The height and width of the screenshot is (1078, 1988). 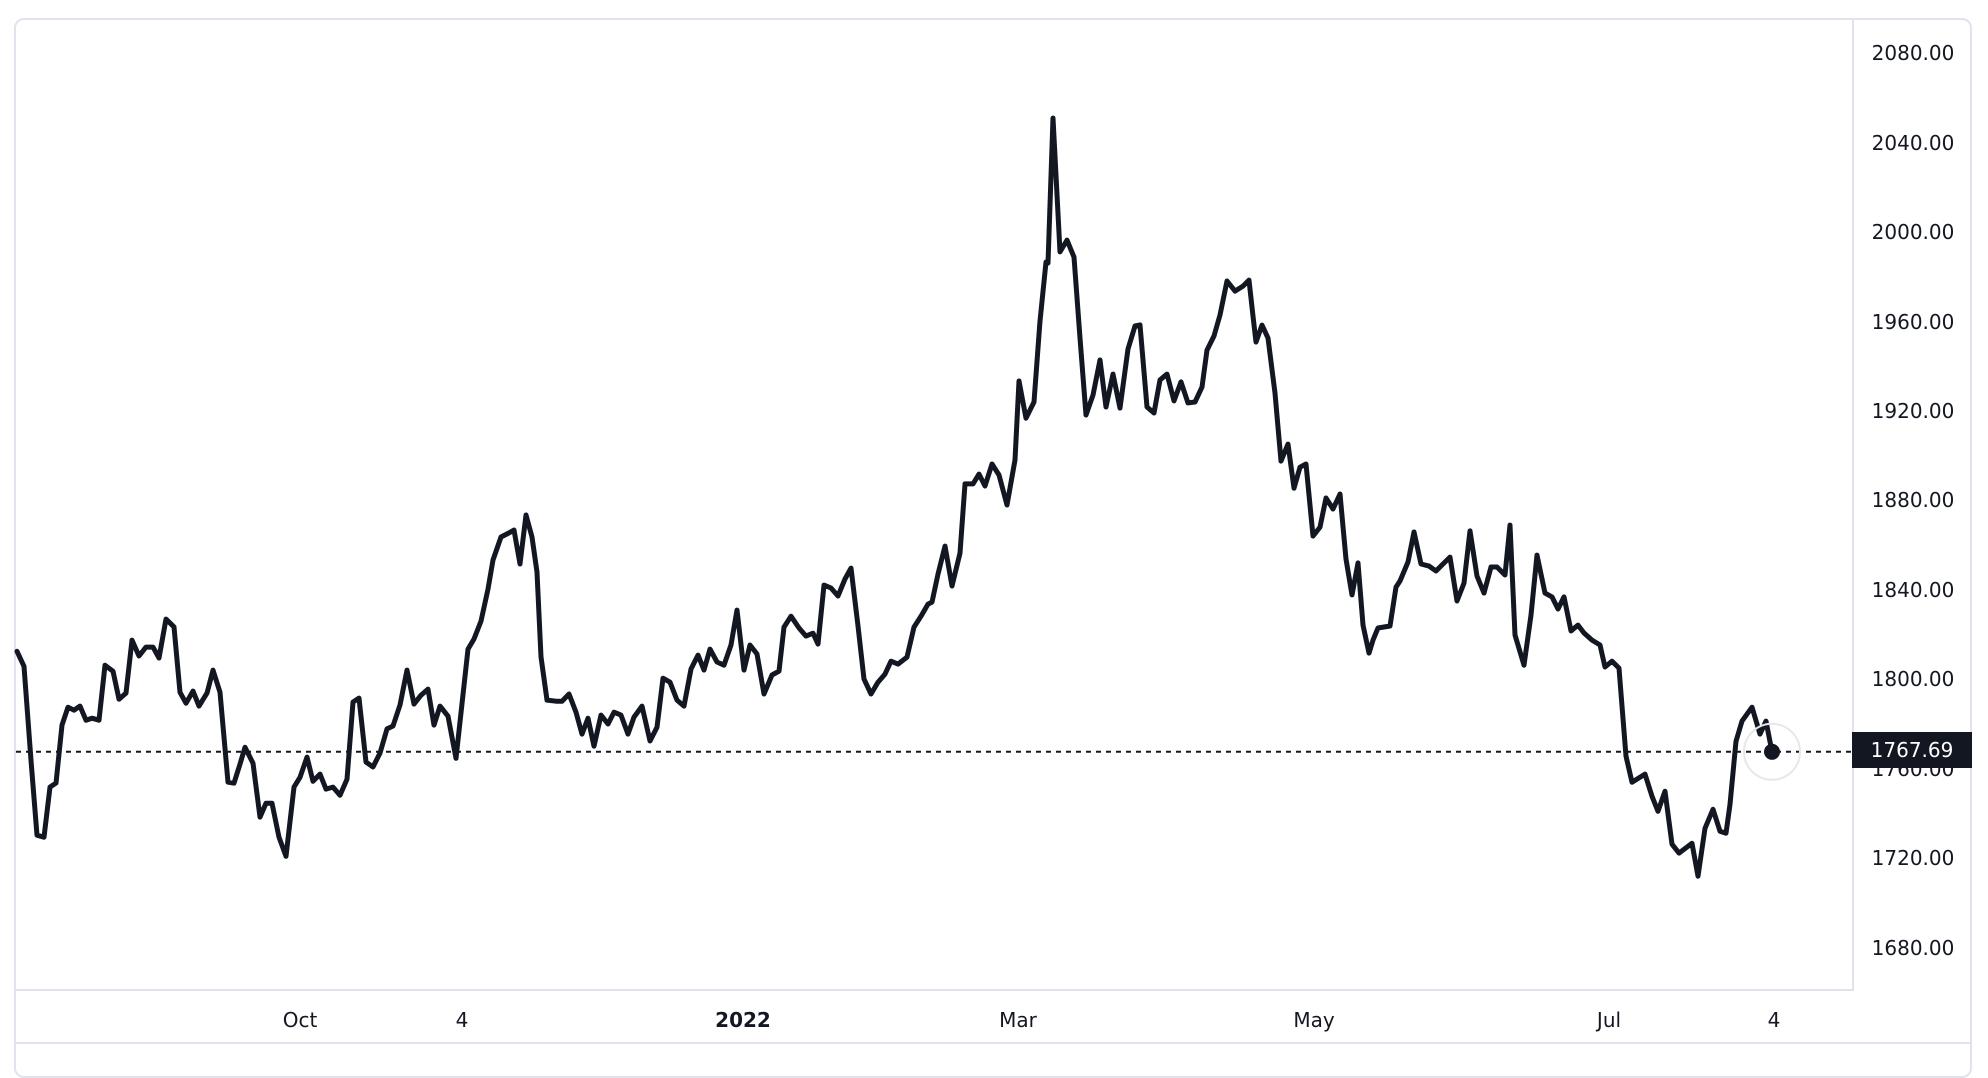 What do you see at coordinates (1913, 679) in the screenshot?
I see `price-tick-label: 1800.00` at bounding box center [1913, 679].